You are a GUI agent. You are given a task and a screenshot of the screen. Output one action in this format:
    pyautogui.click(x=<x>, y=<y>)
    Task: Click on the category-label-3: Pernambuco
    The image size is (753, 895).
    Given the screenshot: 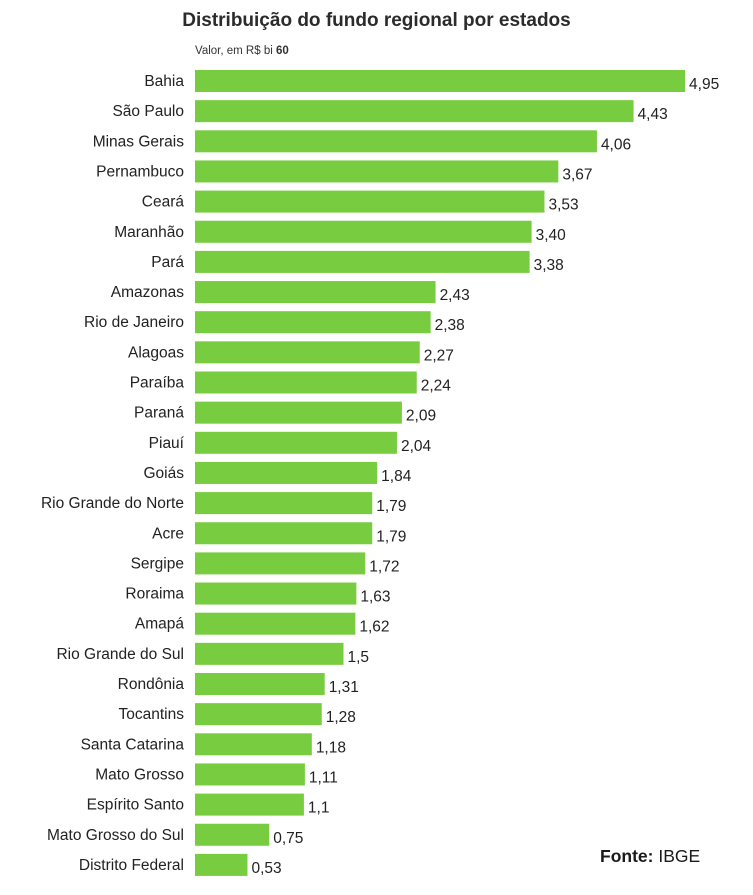 What is the action you would take?
    pyautogui.click(x=140, y=171)
    